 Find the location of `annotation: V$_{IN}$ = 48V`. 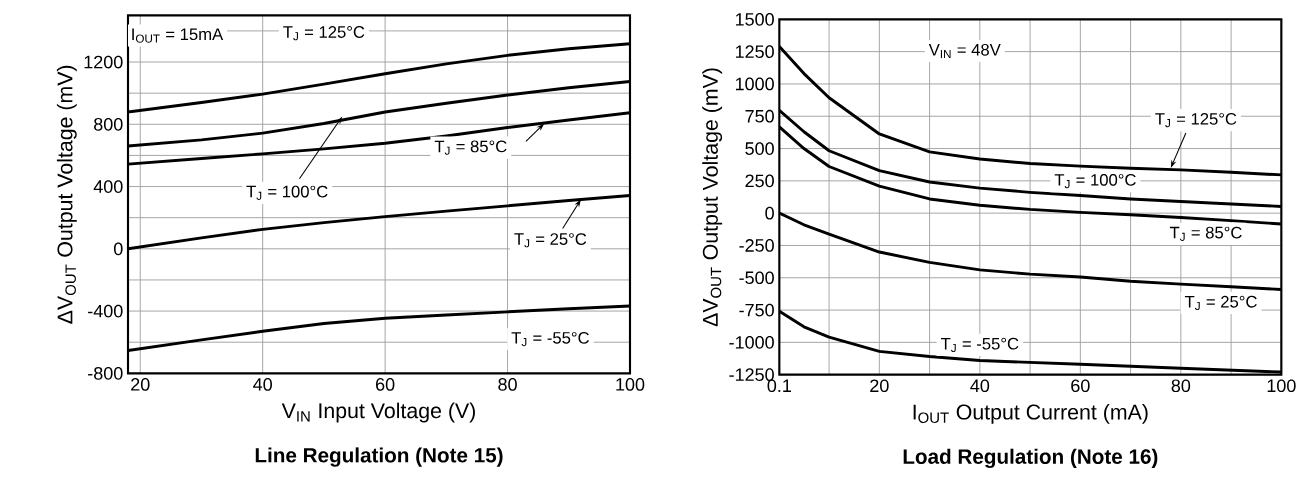

annotation: V$_{IN}$ = 48V is located at coordinates (964, 51).